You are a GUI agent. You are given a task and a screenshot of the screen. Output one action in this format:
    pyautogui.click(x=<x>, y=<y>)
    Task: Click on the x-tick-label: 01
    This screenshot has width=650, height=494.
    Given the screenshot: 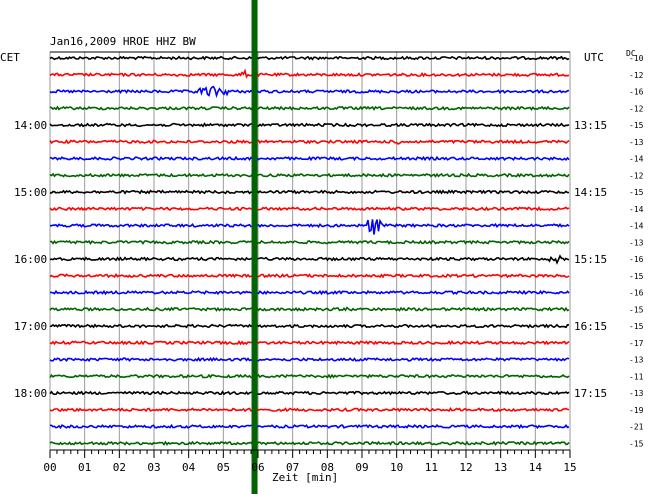 What is the action you would take?
    pyautogui.click(x=84, y=467)
    